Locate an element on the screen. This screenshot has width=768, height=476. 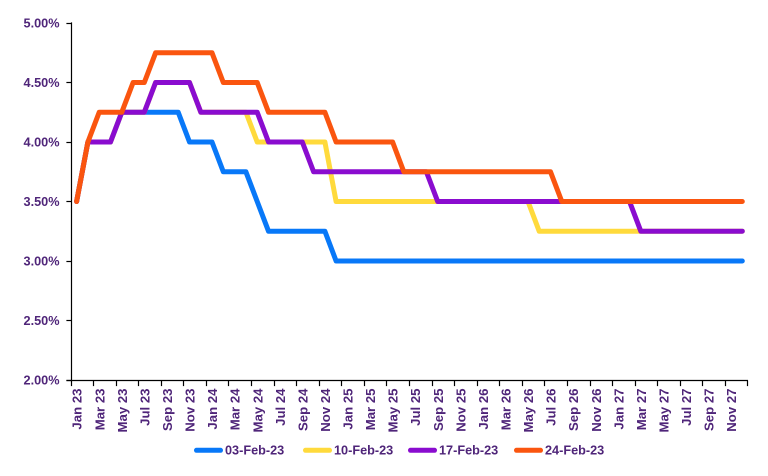
svg-text: 4.00% is located at coordinates (42, 142).